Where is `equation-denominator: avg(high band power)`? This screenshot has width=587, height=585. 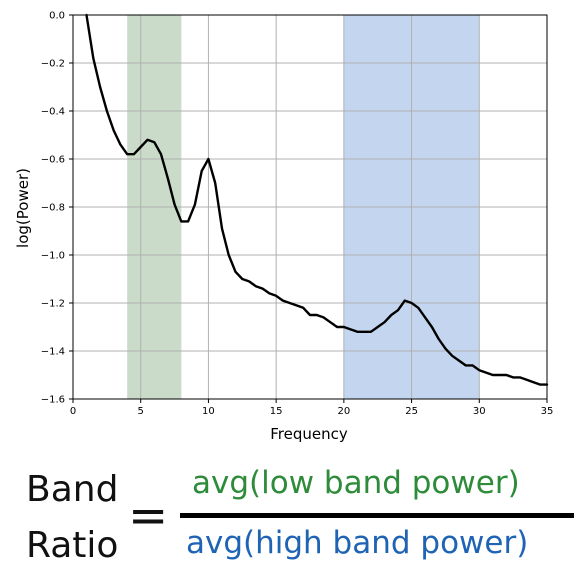
equation-denominator: avg(high band power) is located at coordinates (357, 543).